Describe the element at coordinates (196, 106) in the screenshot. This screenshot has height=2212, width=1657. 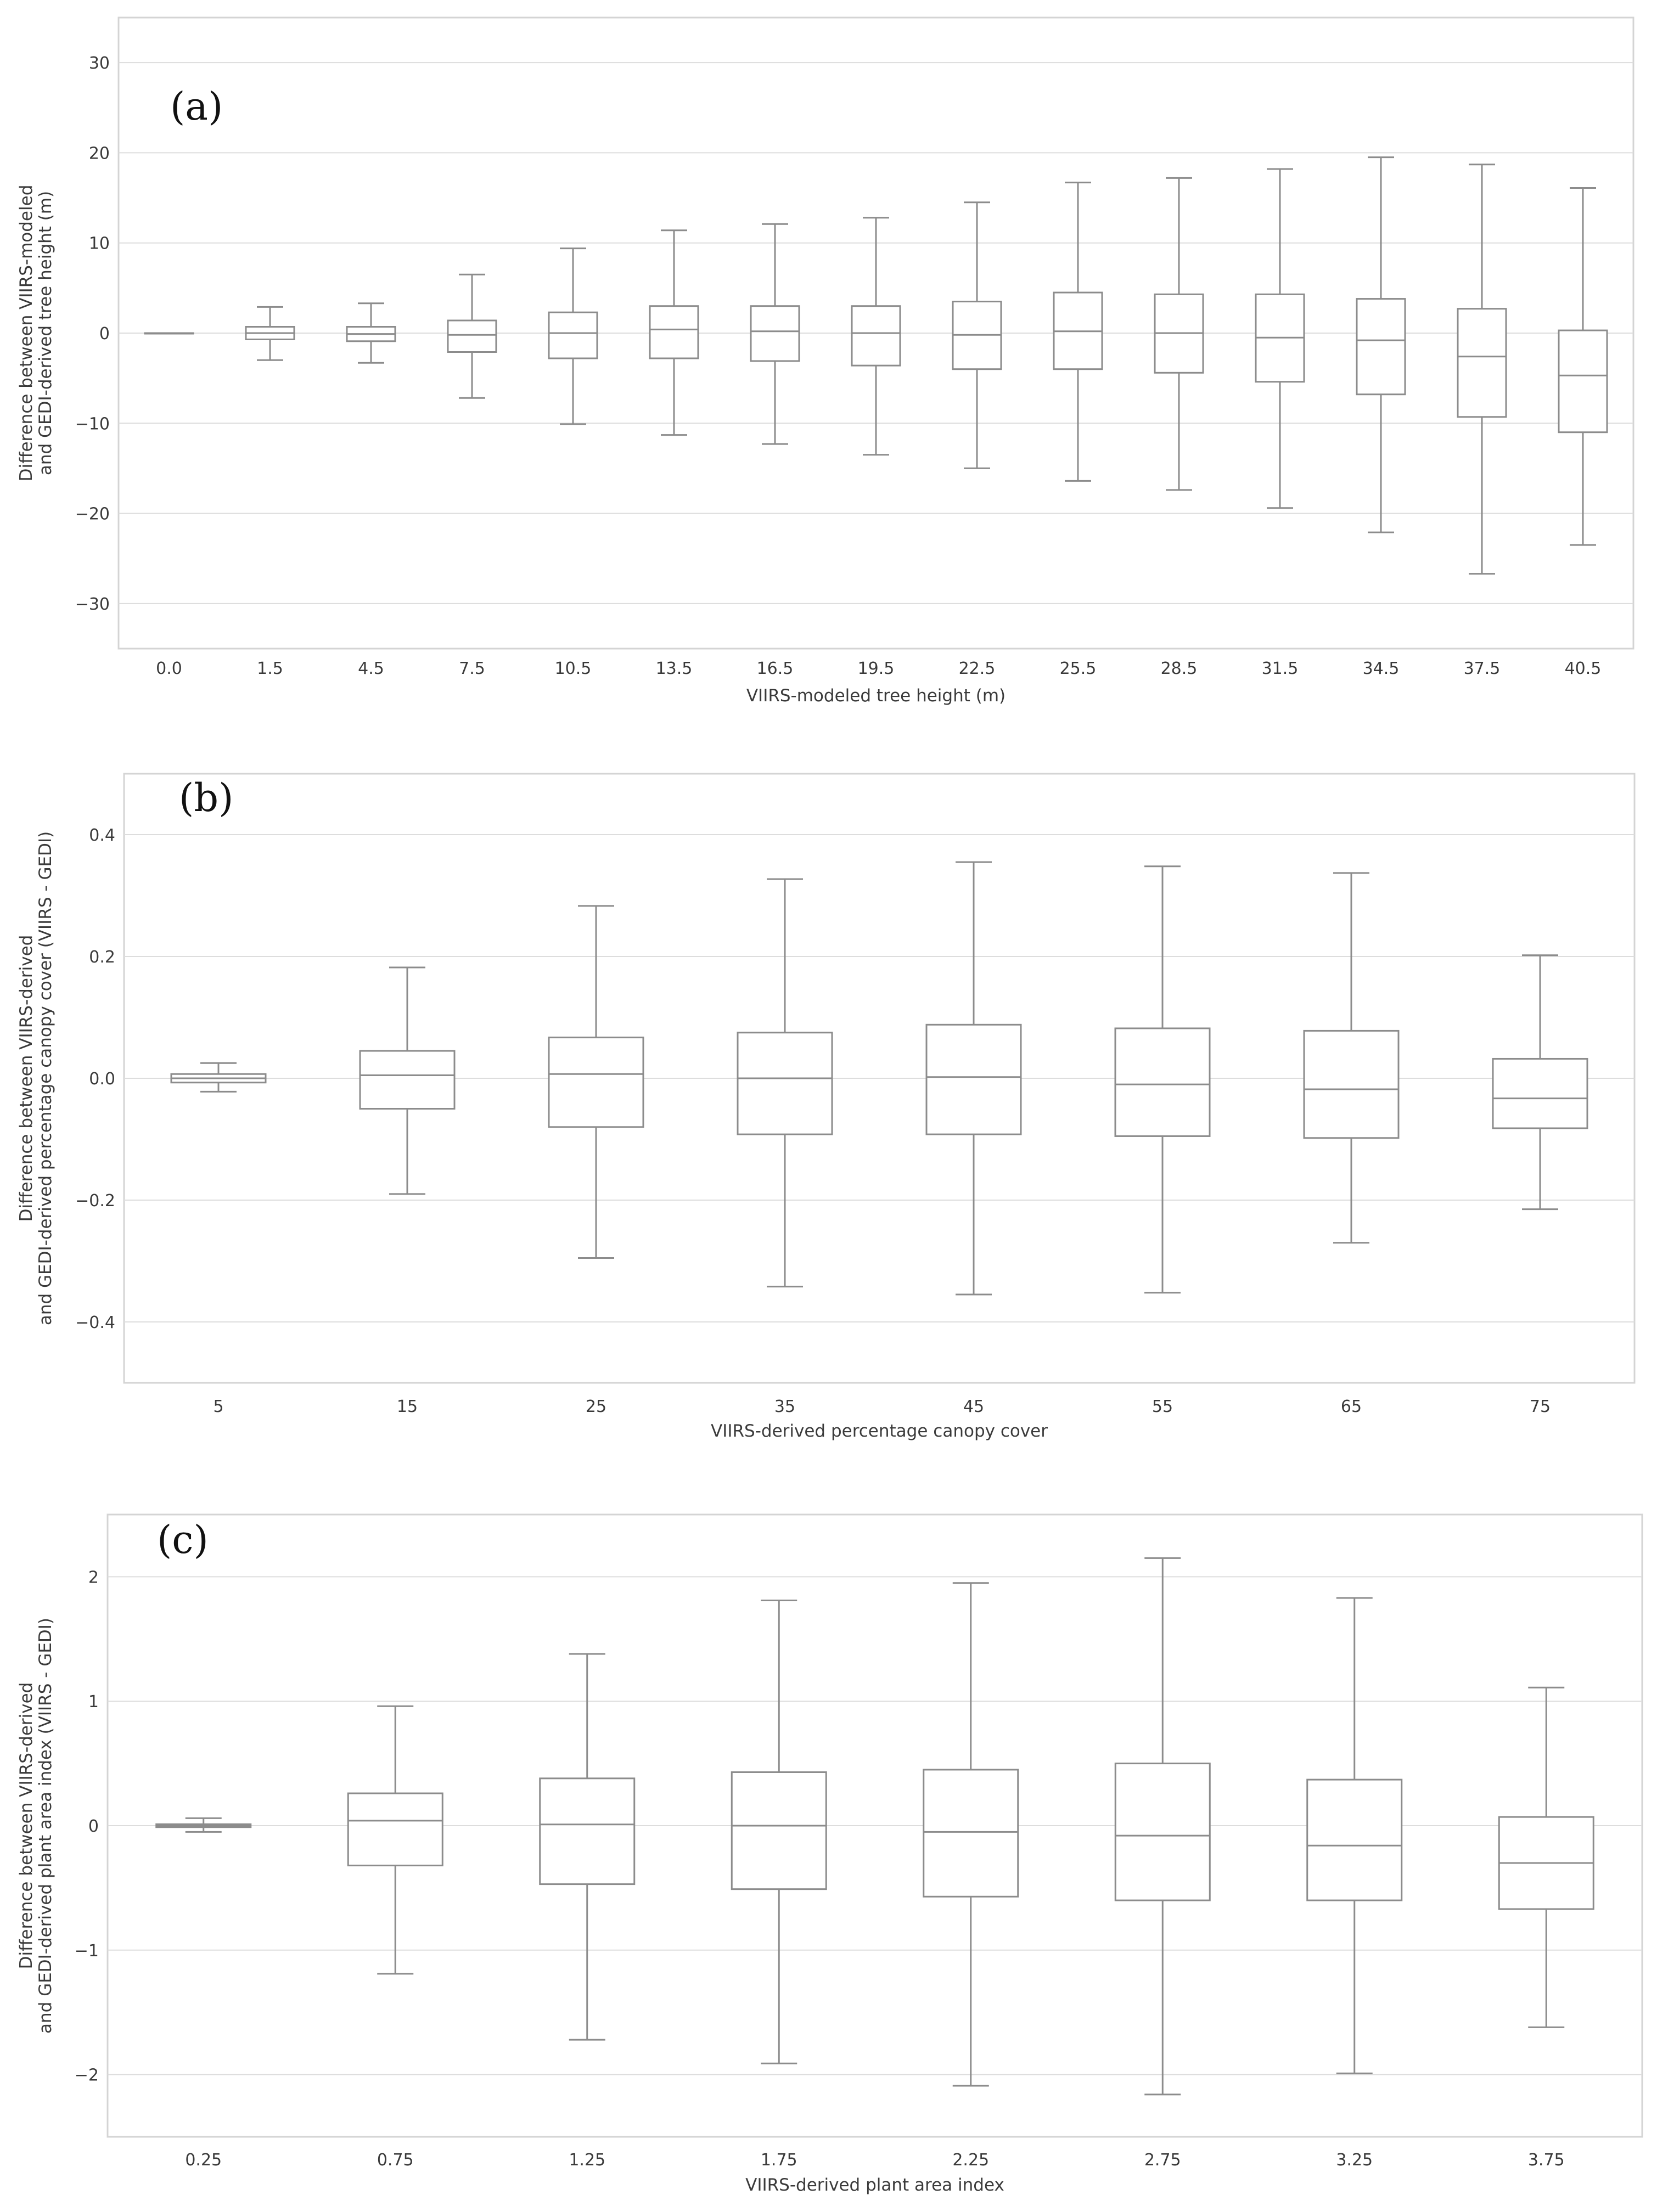
I see `panel-label: (a)` at that location.